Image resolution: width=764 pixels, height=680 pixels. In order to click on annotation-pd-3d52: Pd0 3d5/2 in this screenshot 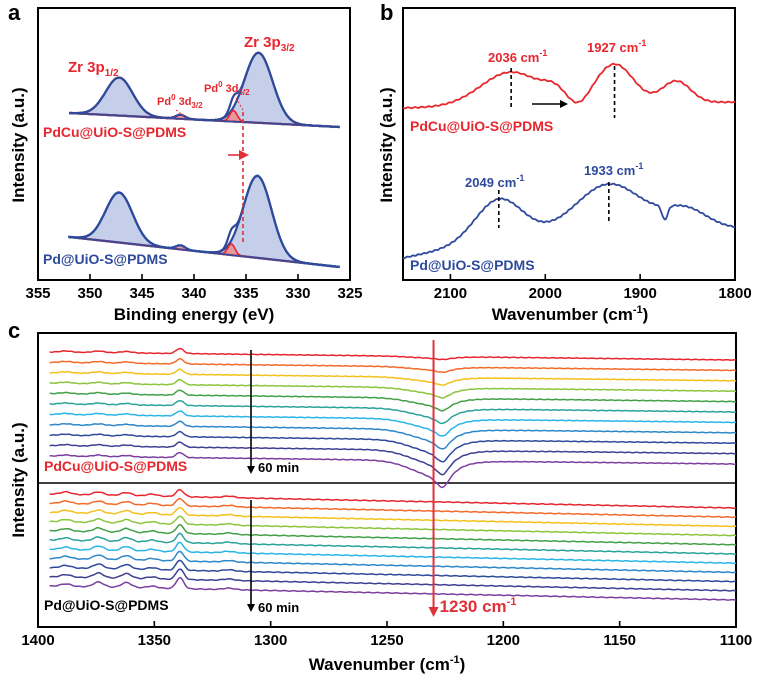, I will do `click(227, 88)`.